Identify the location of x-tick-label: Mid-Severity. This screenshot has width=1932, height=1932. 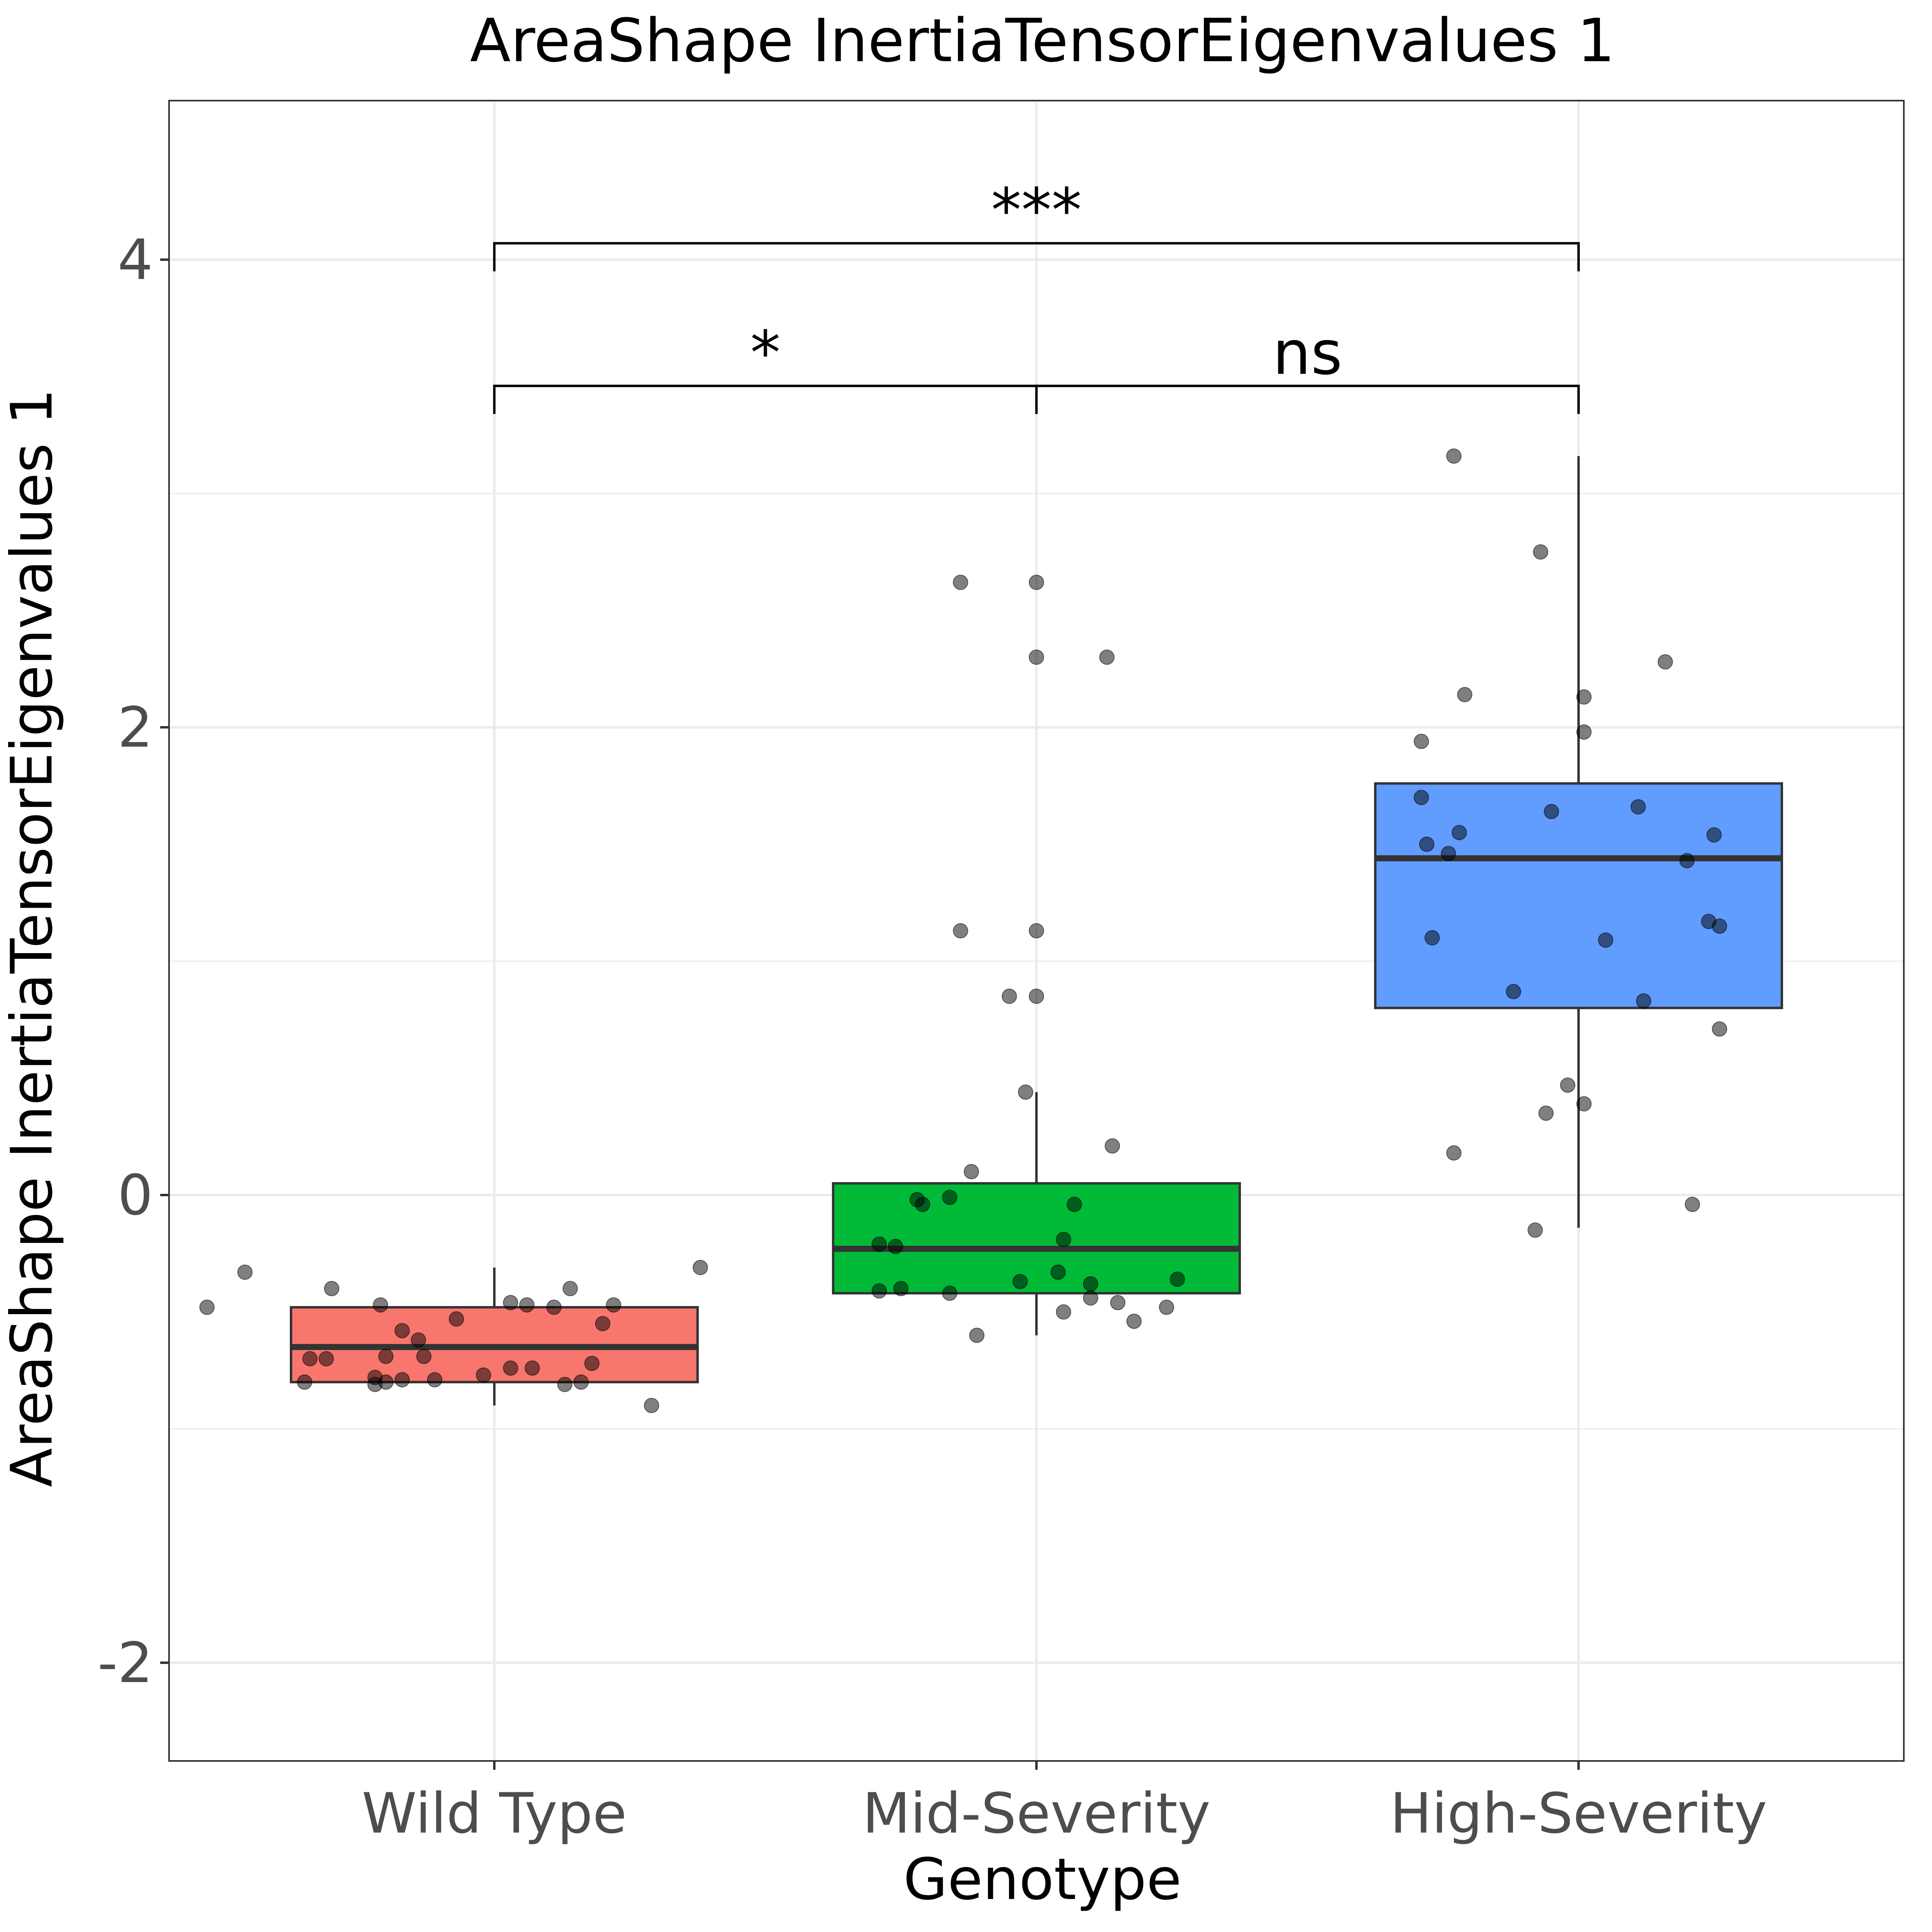
(1037, 1813).